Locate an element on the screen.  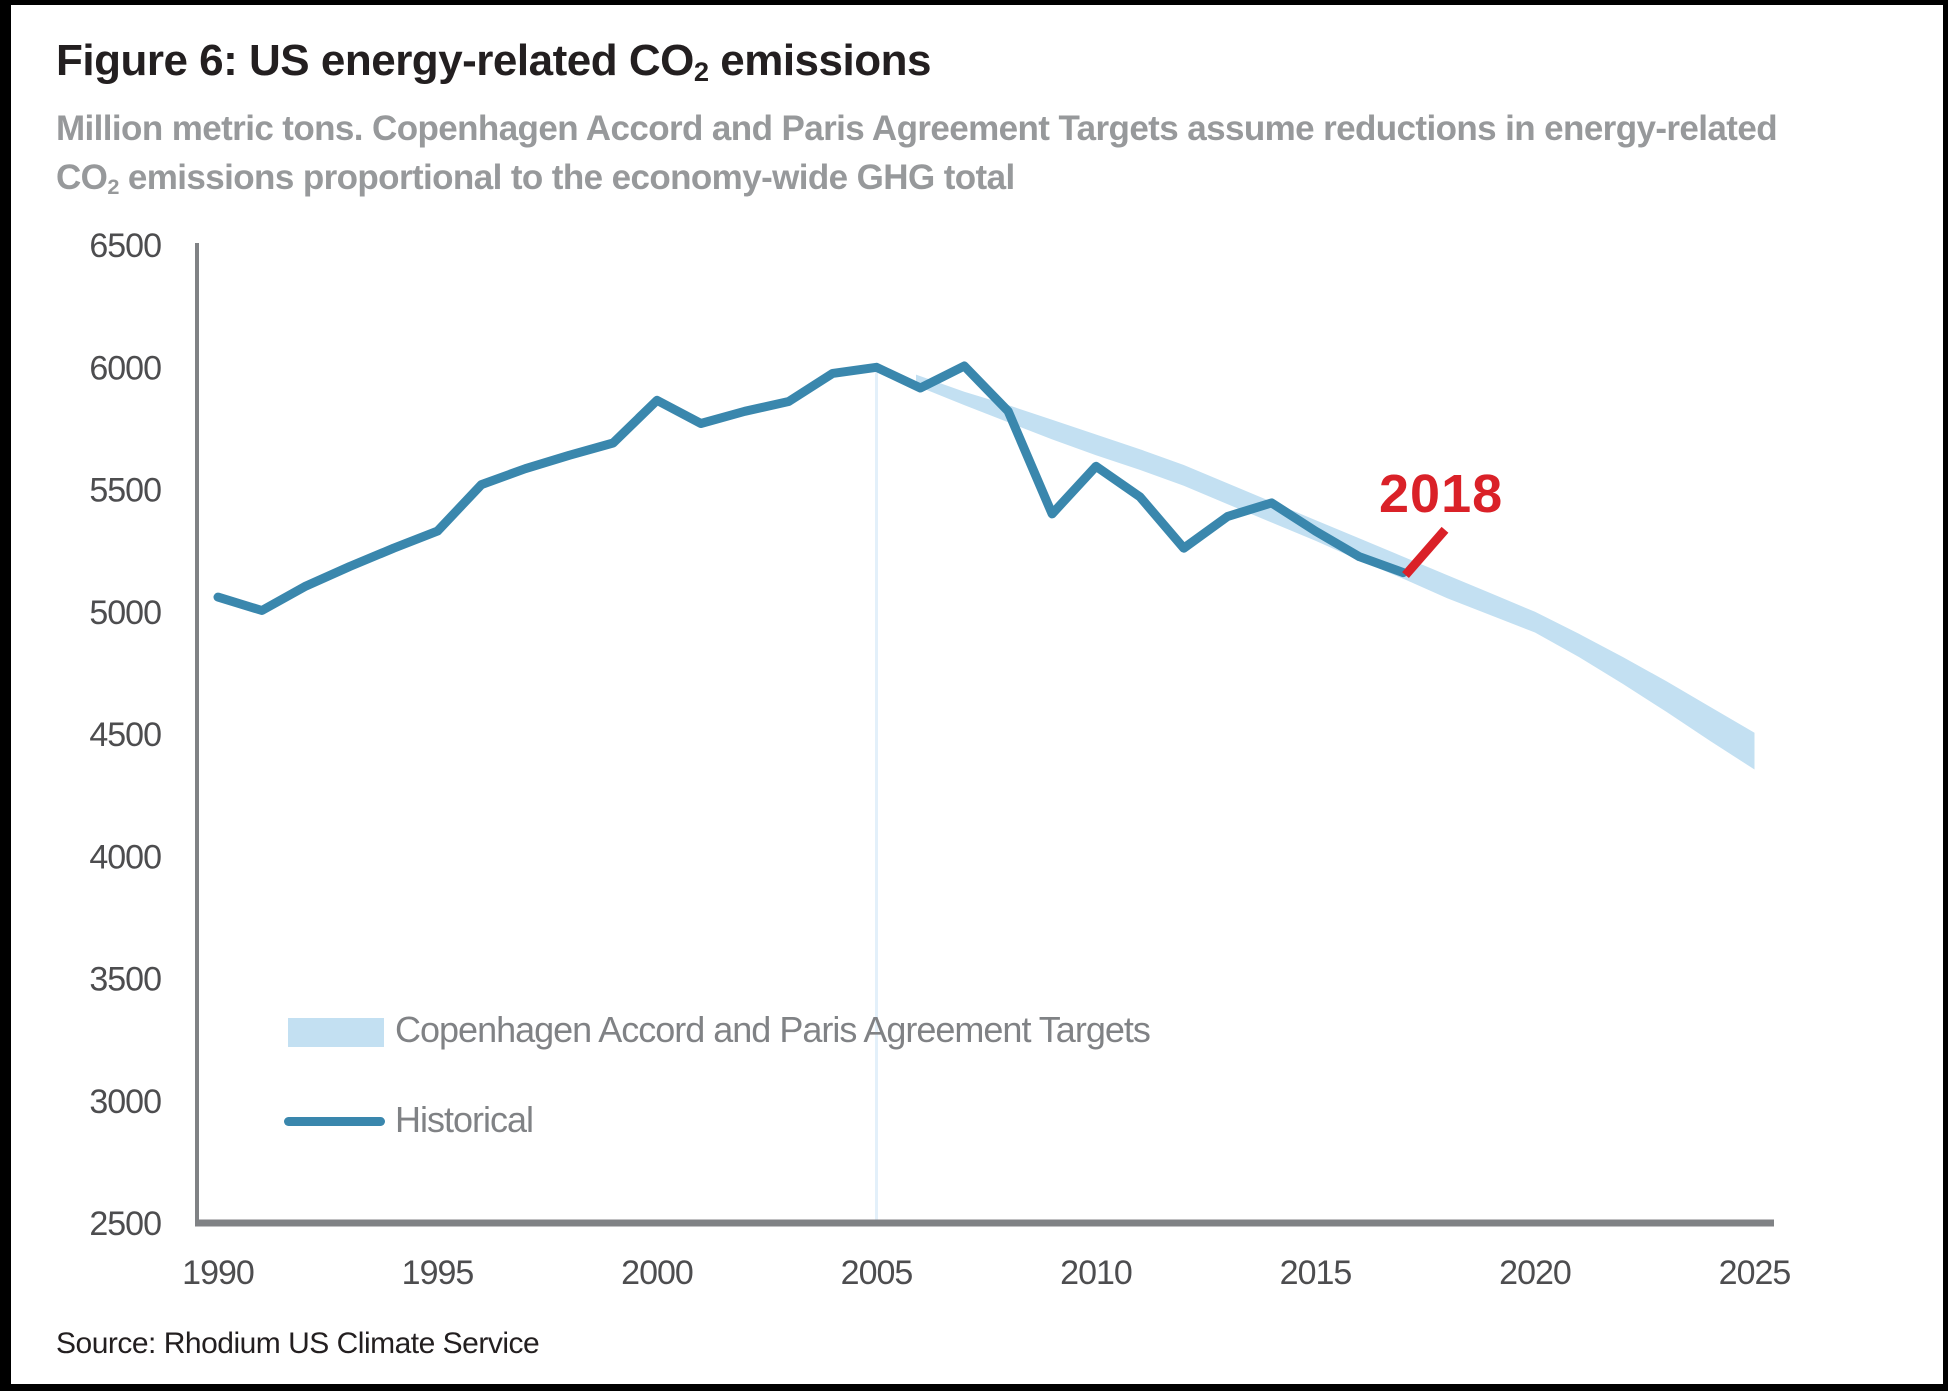
x-tick-label: 2010 is located at coordinates (1096, 1273).